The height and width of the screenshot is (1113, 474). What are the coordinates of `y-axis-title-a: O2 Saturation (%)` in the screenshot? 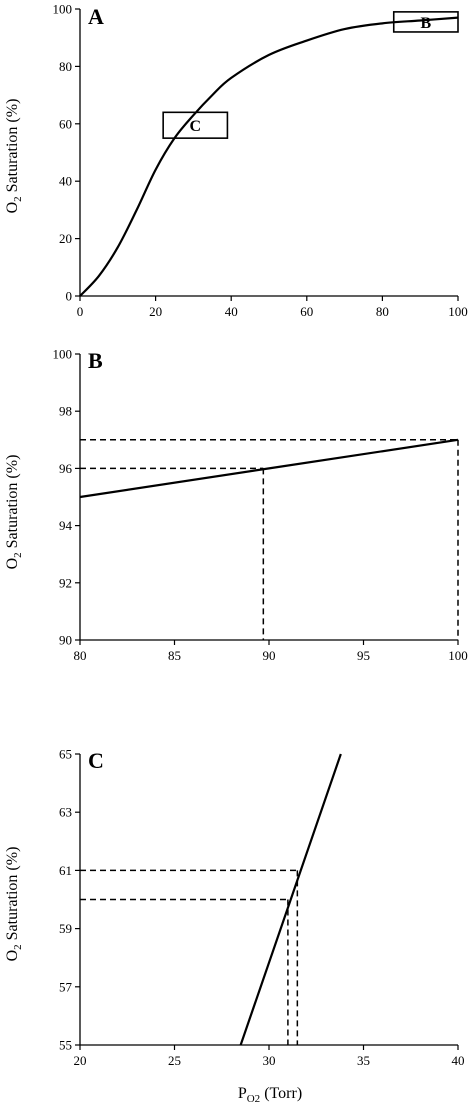 It's located at (14, 156).